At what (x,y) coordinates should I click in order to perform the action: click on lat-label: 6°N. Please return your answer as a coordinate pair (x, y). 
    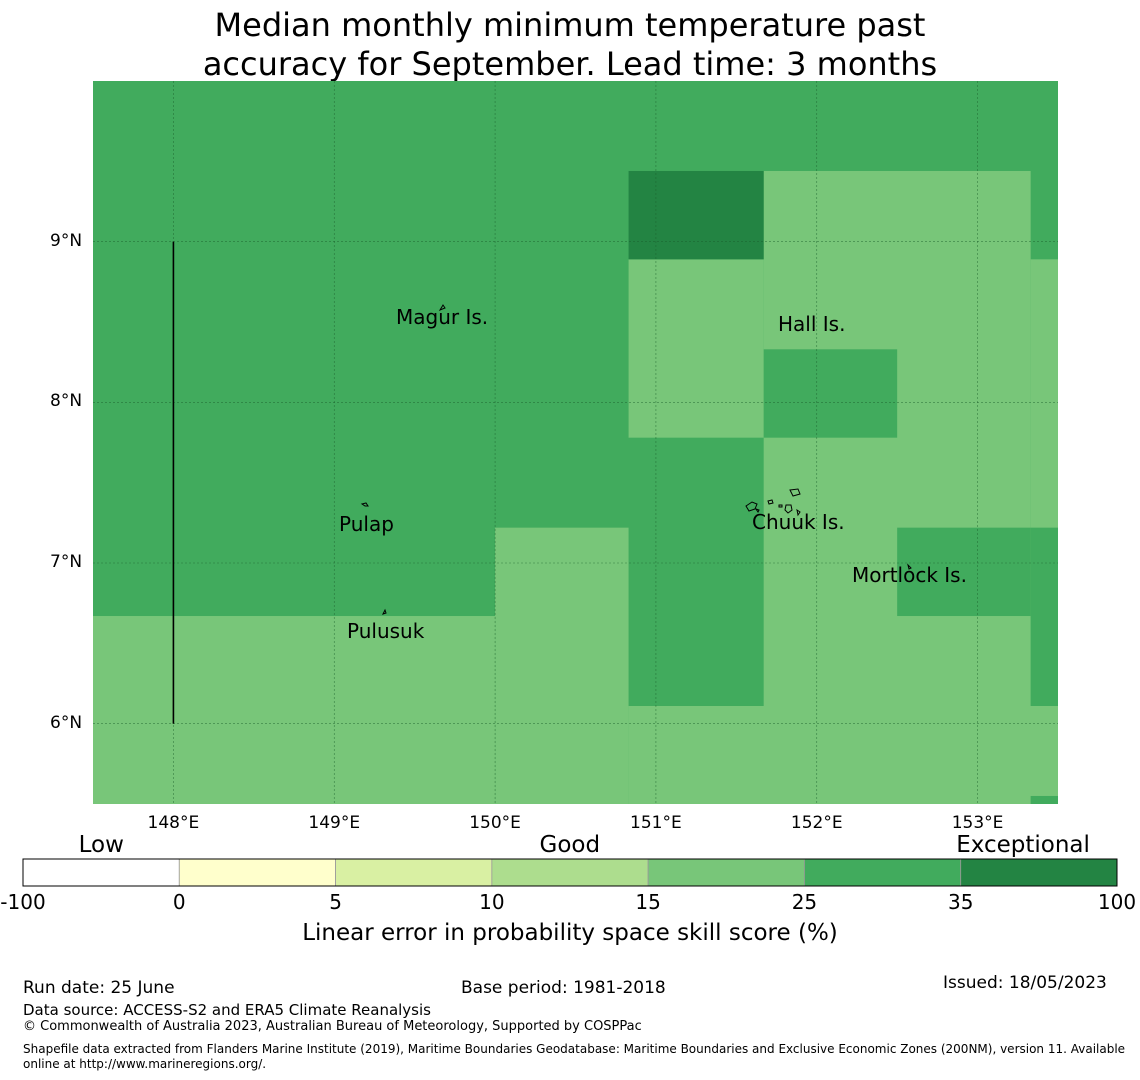
    Looking at the image, I should click on (66, 722).